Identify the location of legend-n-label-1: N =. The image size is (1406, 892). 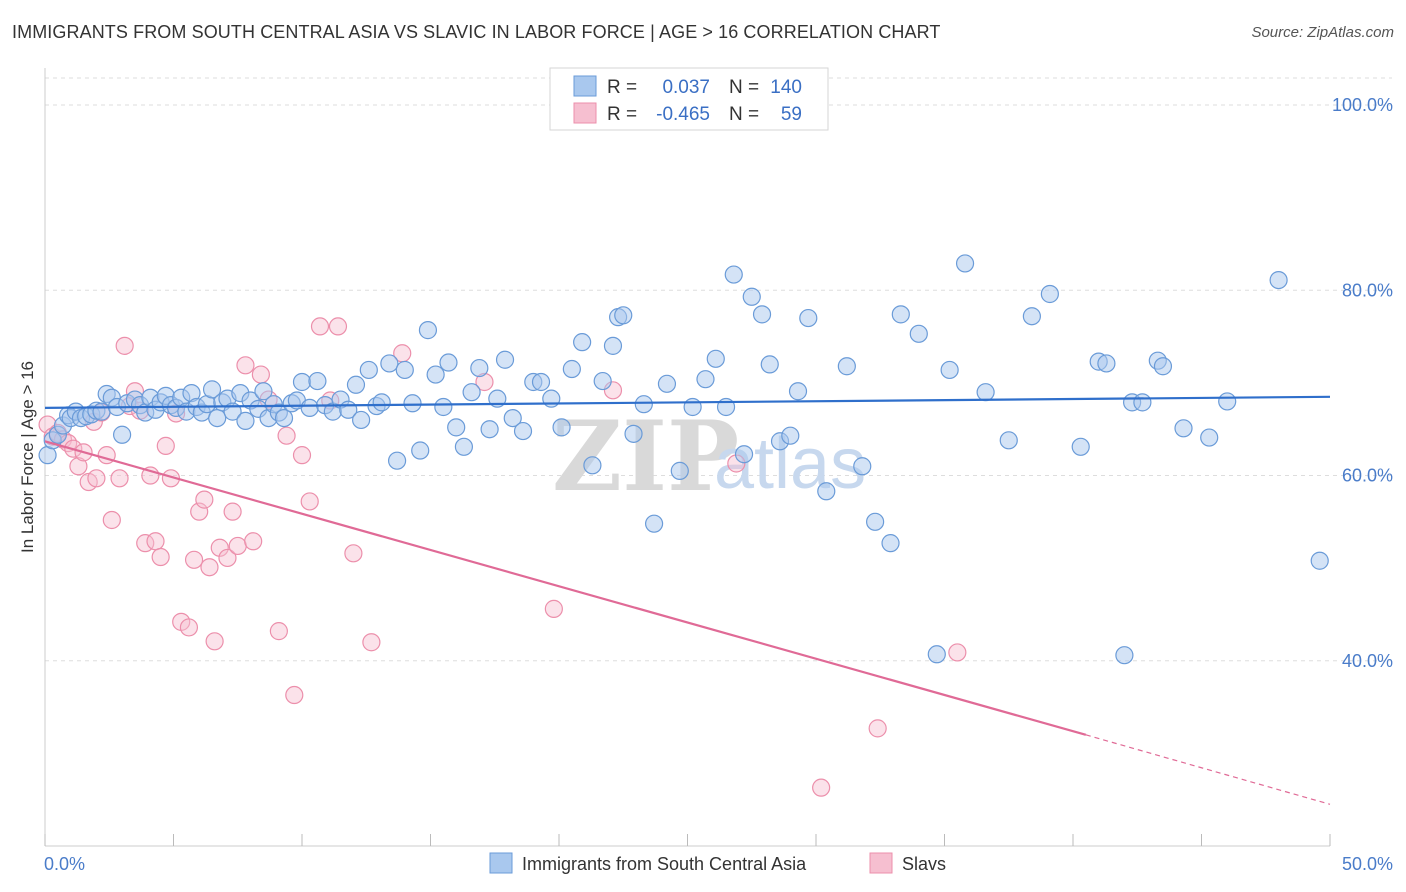
(744, 87).